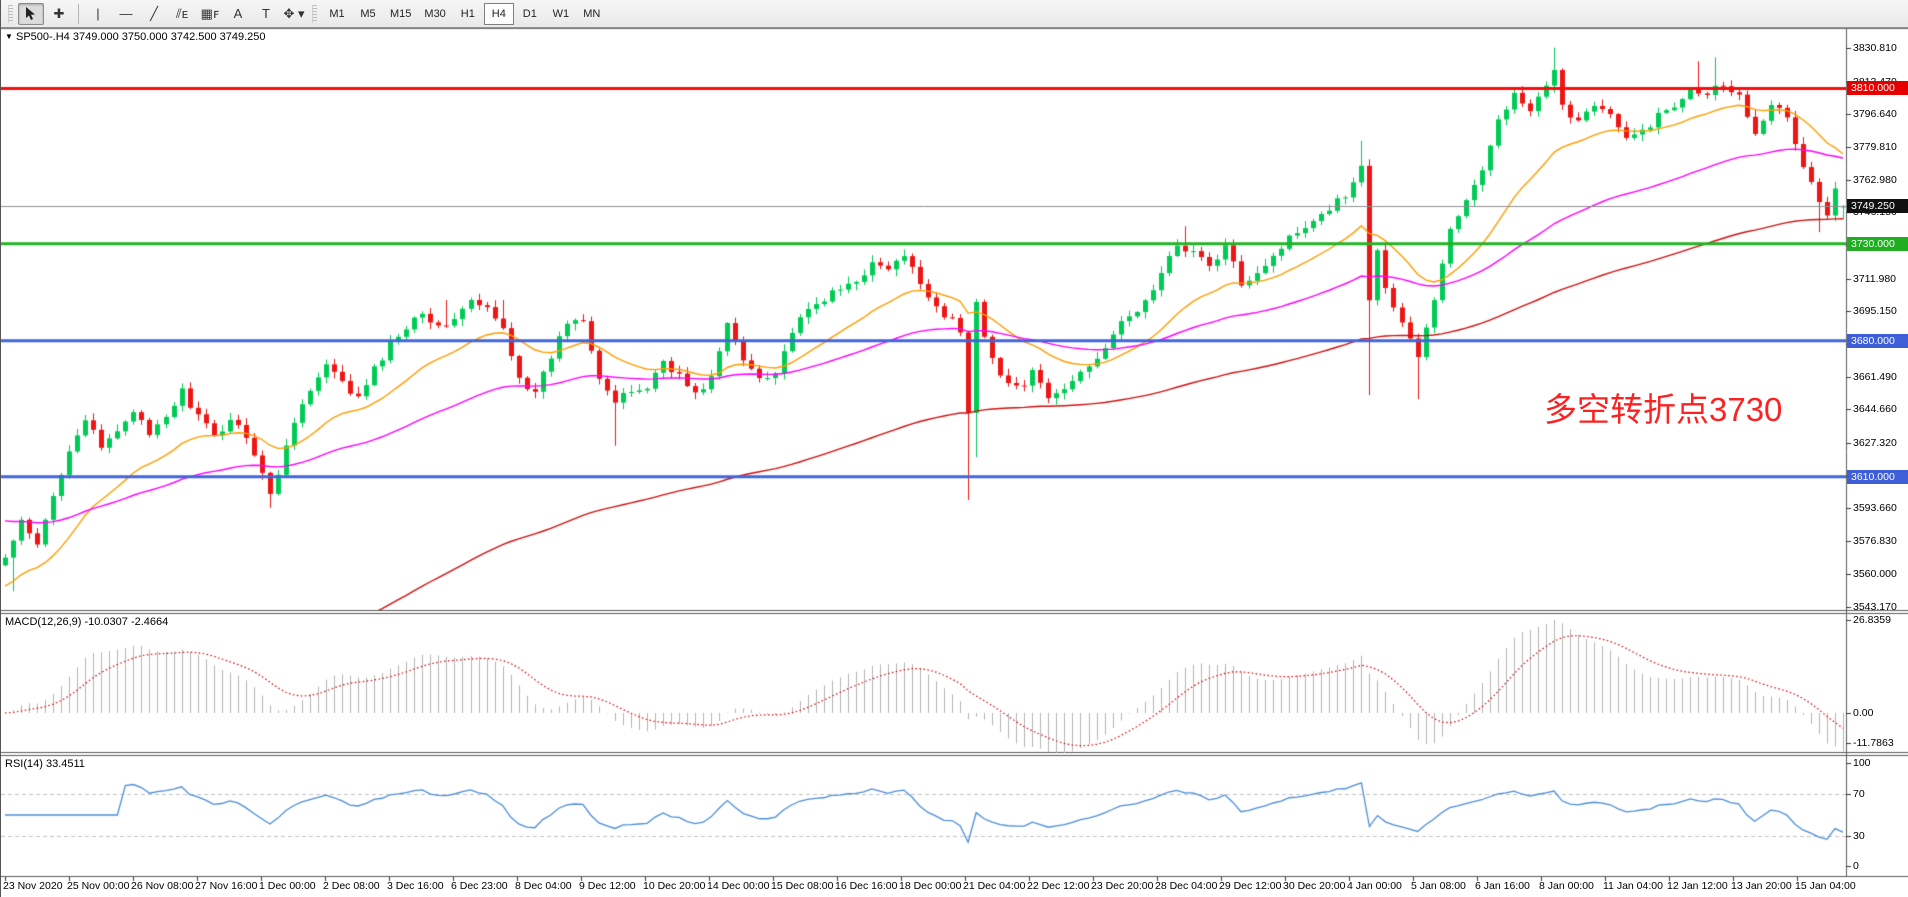 Image resolution: width=1908 pixels, height=897 pixels. I want to click on macd-axis-tick: 26.8359, so click(1872, 620).